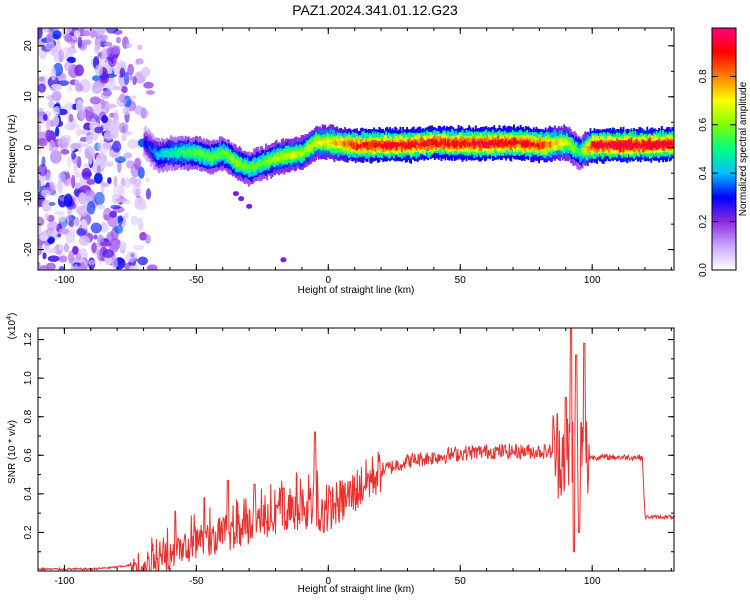 Image resolution: width=750 pixels, height=600 pixels. What do you see at coordinates (703, 76) in the screenshot?
I see `colorbar-tick-label: 0.8` at bounding box center [703, 76].